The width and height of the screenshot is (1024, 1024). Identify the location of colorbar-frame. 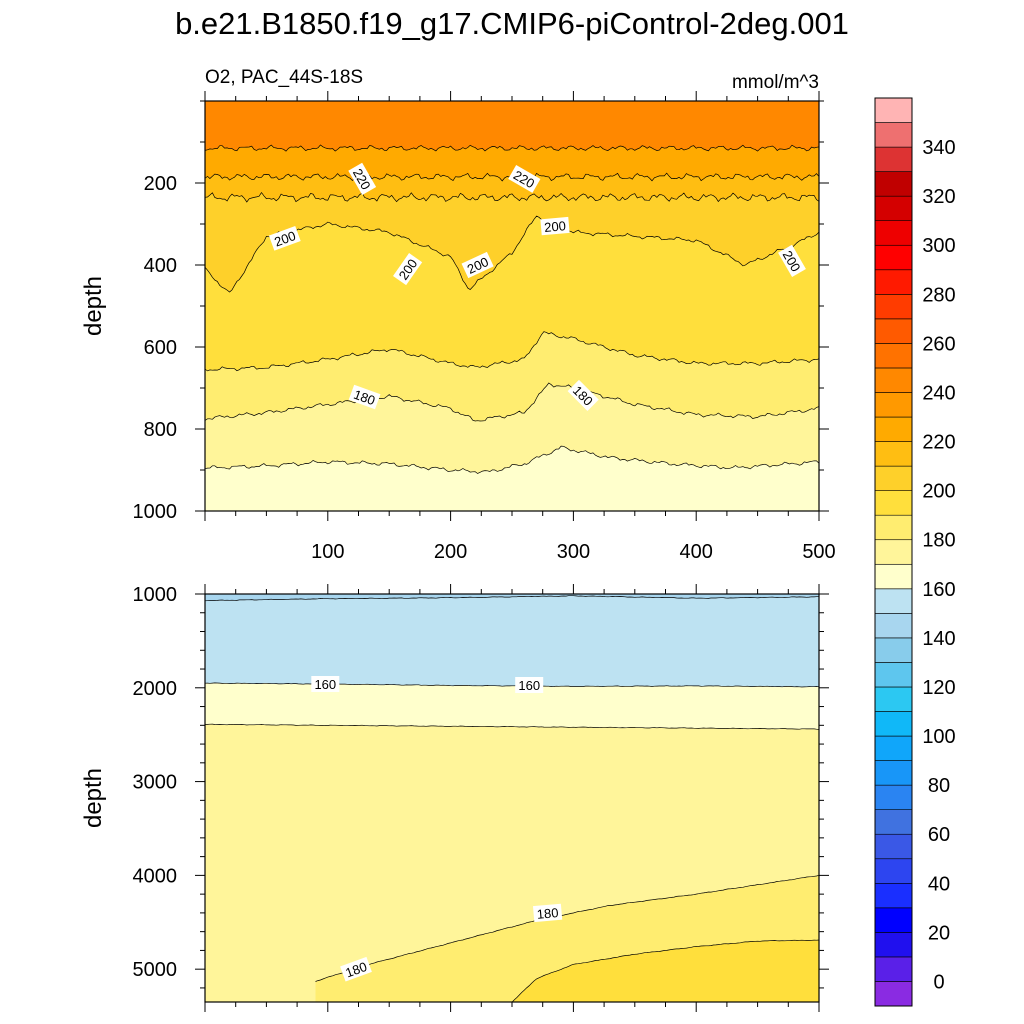
(893, 552).